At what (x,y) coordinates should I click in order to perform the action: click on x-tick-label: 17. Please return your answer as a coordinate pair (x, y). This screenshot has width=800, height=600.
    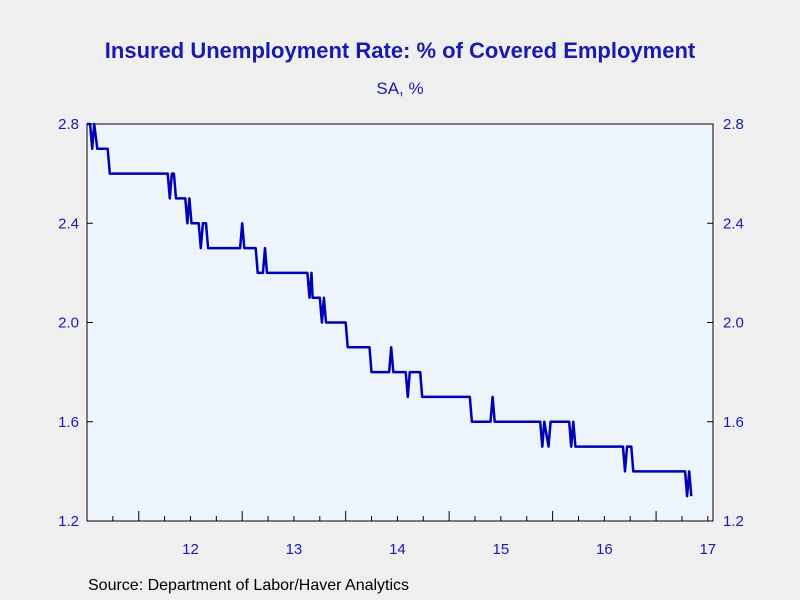
    Looking at the image, I should click on (707, 549).